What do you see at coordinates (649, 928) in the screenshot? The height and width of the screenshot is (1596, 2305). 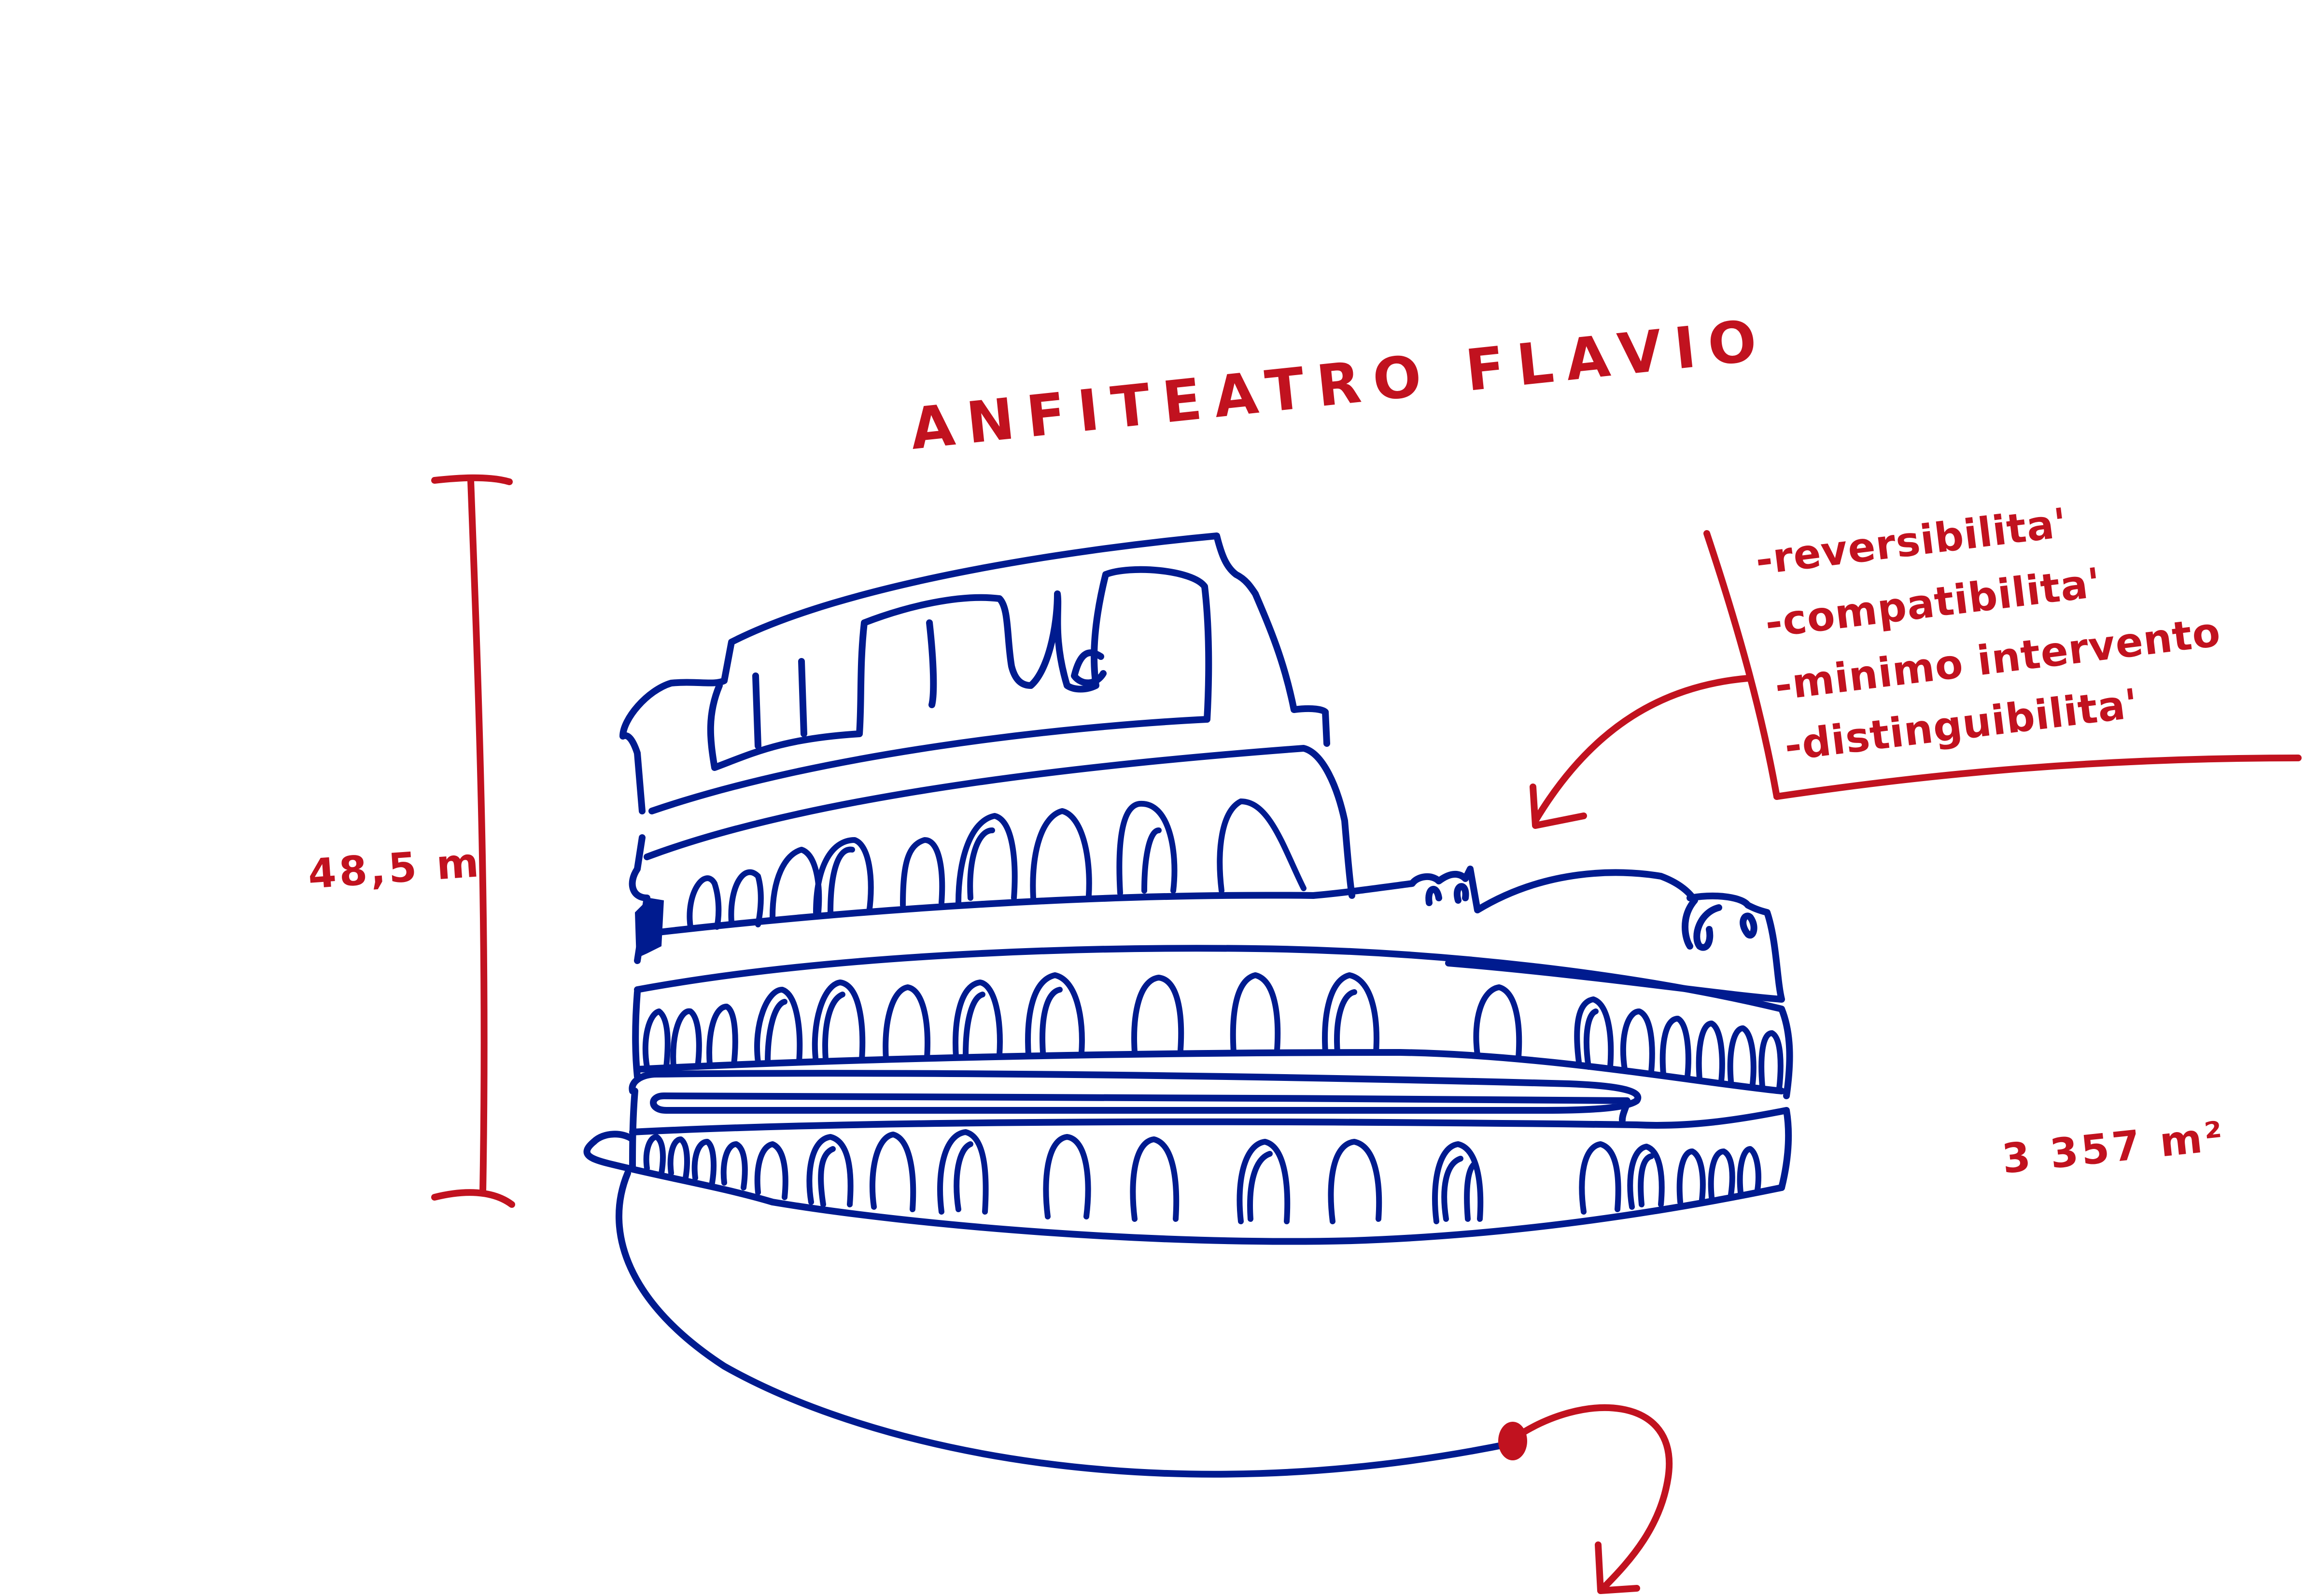 I see `shadow-hatch` at bounding box center [649, 928].